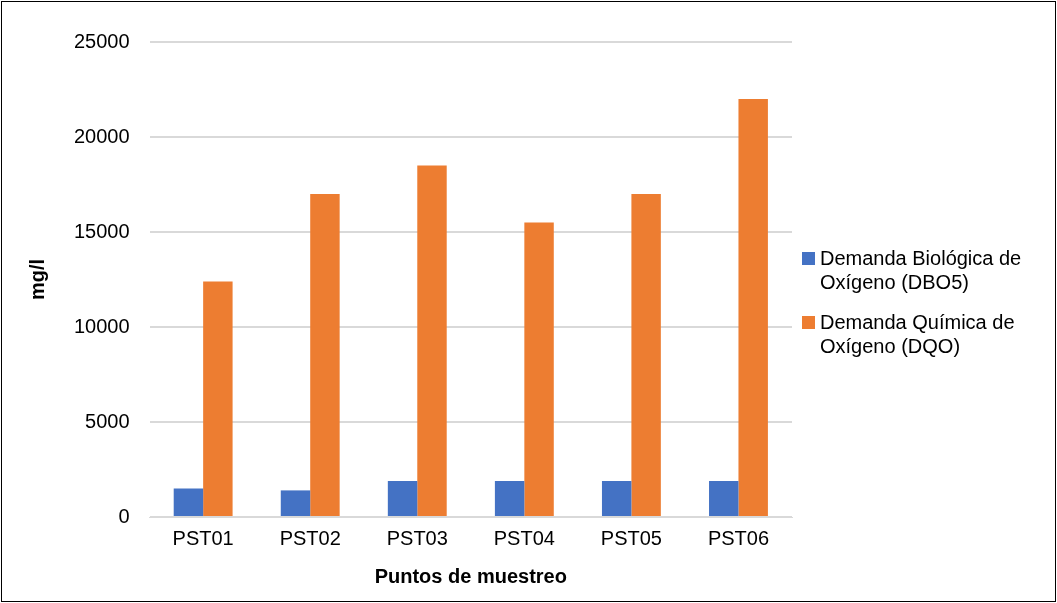 The image size is (1057, 603). I want to click on y-tick-label: 10000, so click(101, 325).